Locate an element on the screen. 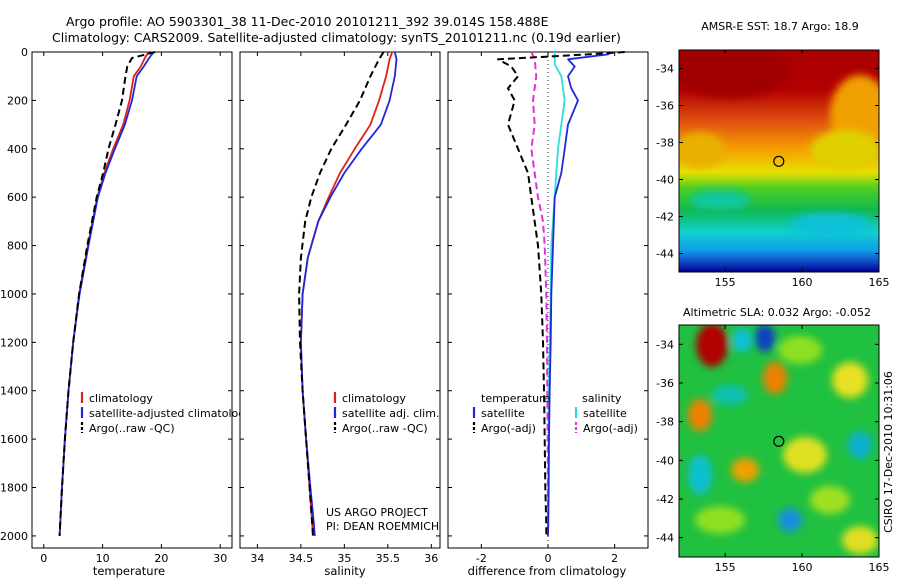 Image resolution: width=900 pixels, height=580 pixels. temperature-xtick-label: 30 is located at coordinates (220, 558).